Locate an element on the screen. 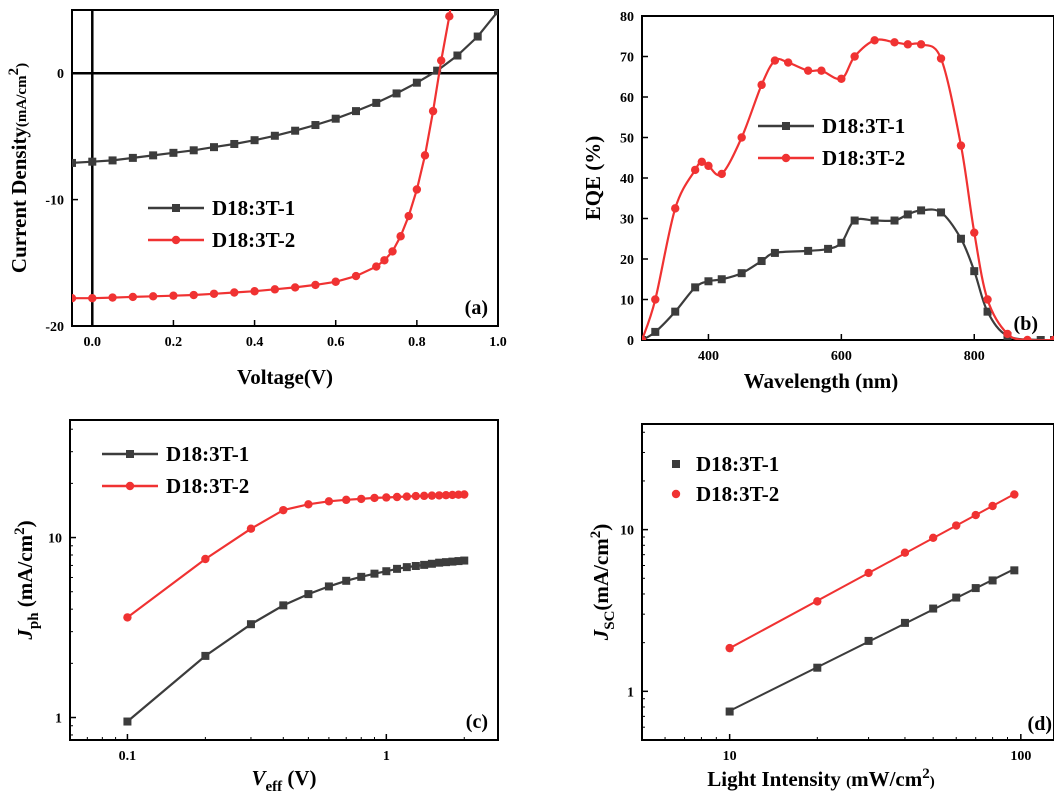  y-tick-label: 60 is located at coordinates (627, 98).